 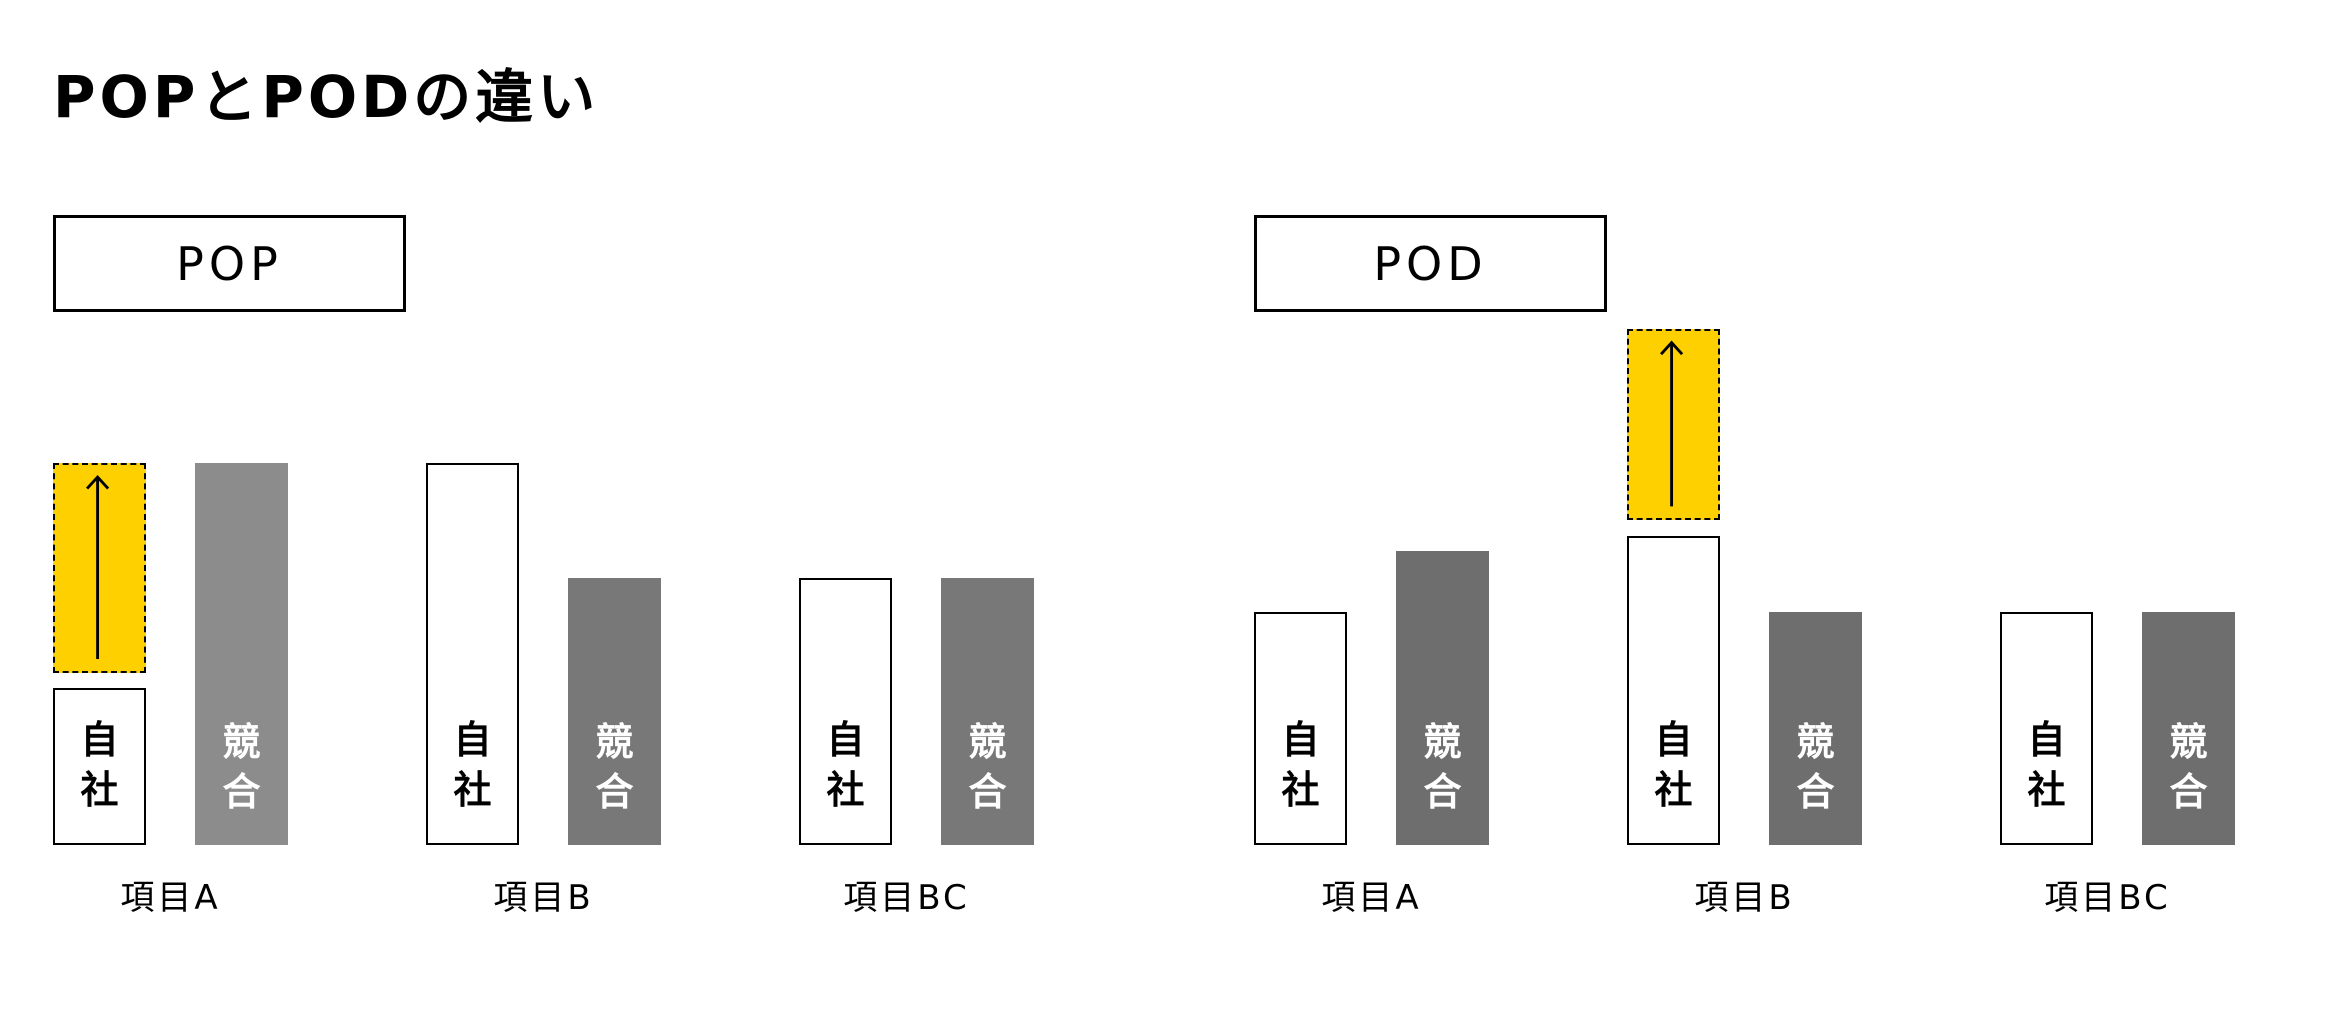 I want to click on pop-heading-box: POP, so click(x=229, y=263).